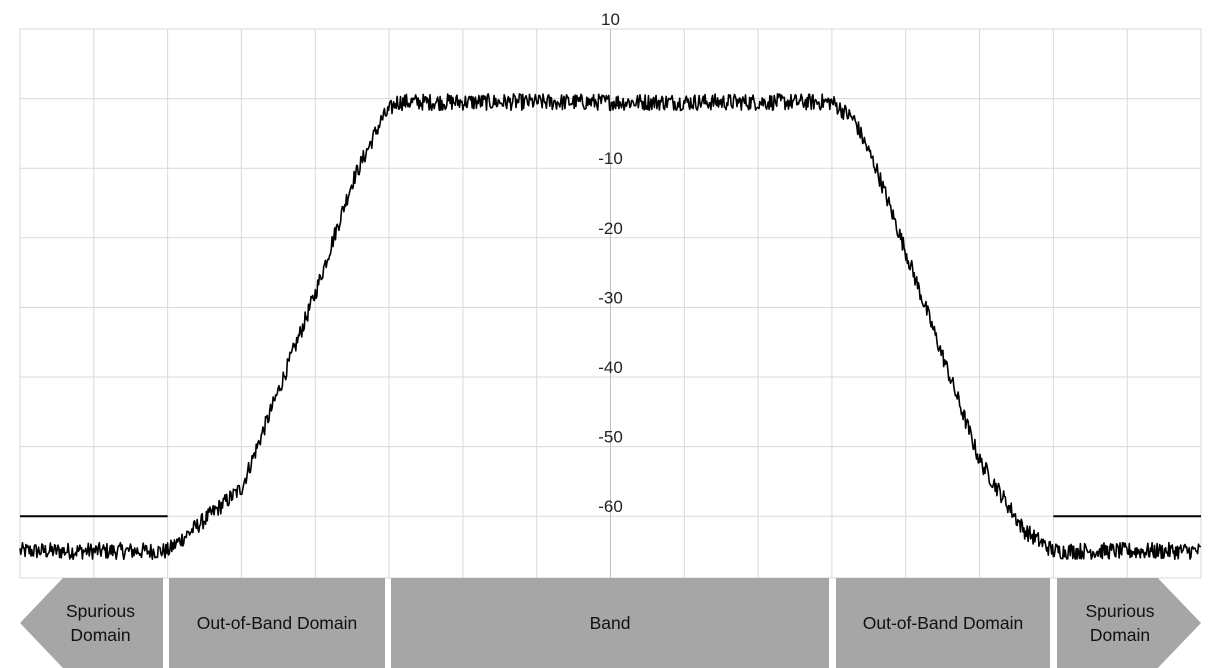  Describe the element at coordinates (610, 158) in the screenshot. I see `y-tick-label: -10` at that location.